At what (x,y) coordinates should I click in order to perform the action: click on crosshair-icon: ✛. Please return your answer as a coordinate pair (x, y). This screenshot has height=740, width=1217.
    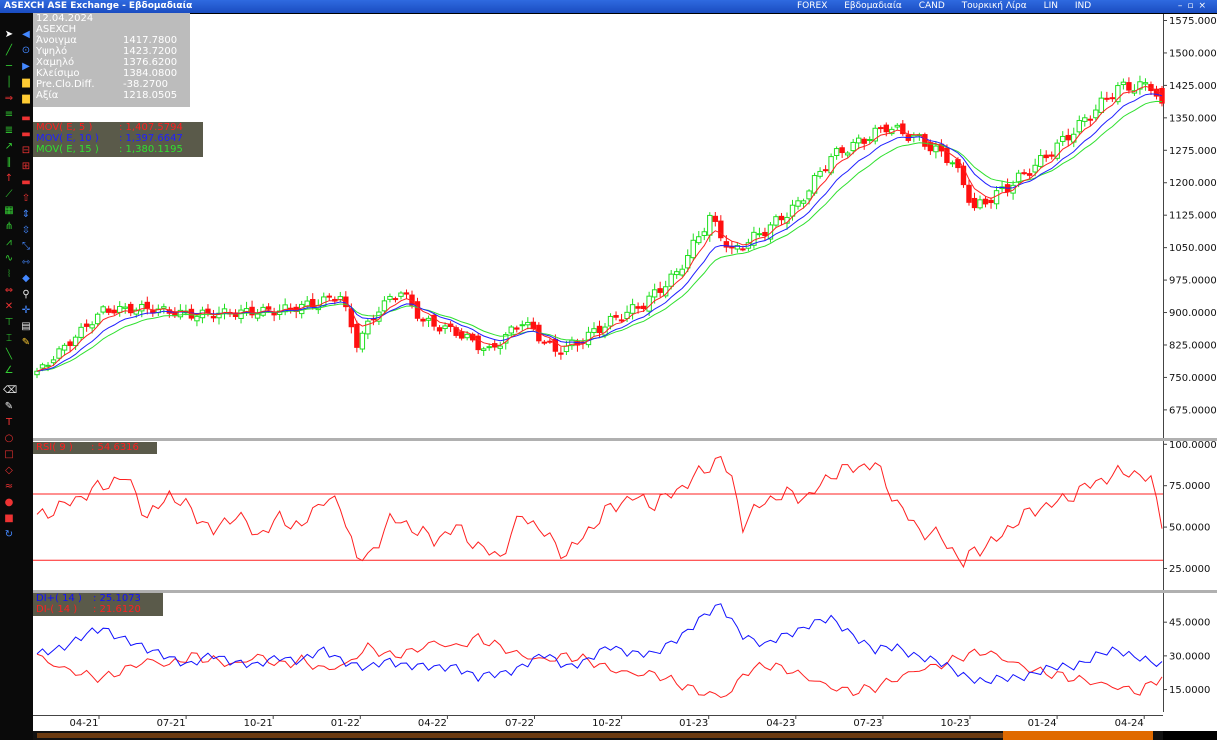
    Looking at the image, I should click on (26, 310).